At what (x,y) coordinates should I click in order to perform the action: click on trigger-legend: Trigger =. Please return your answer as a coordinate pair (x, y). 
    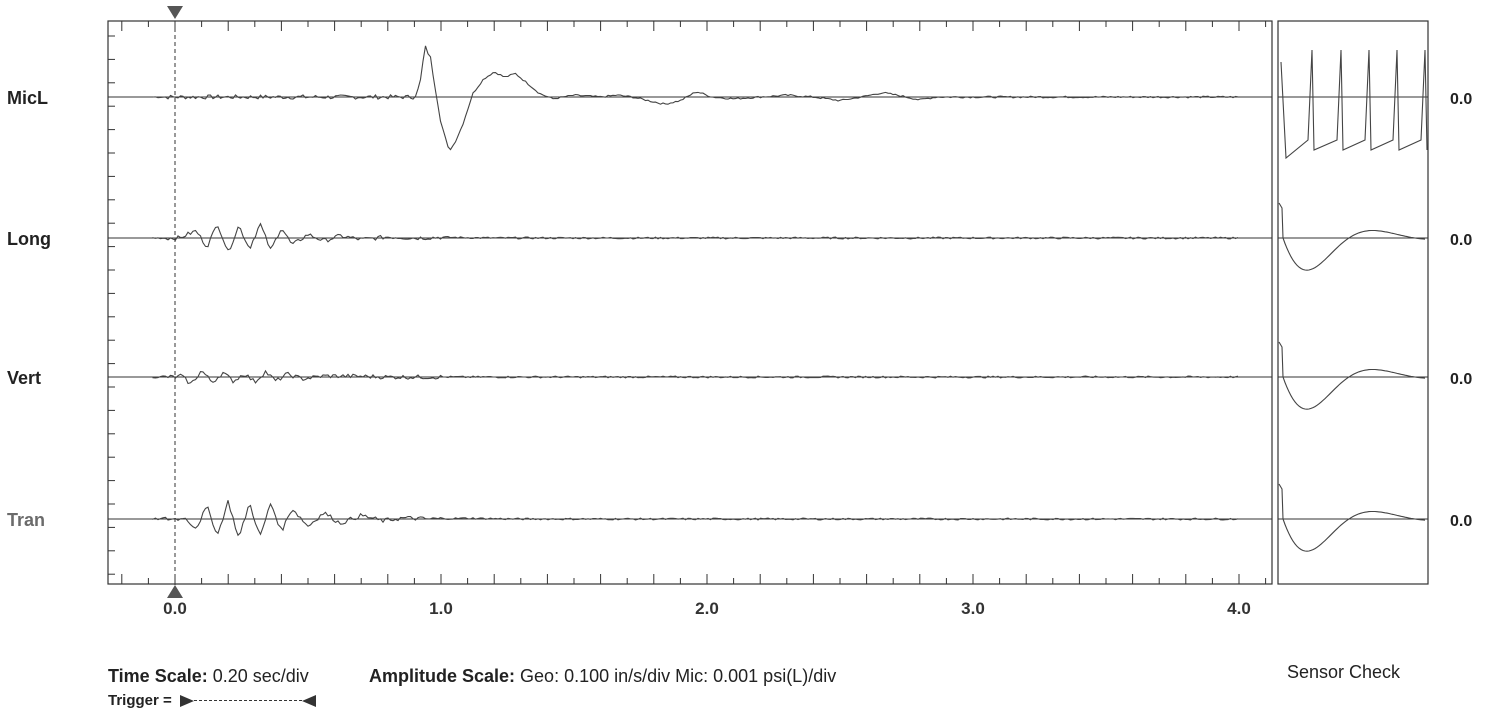
    Looking at the image, I should click on (212, 700).